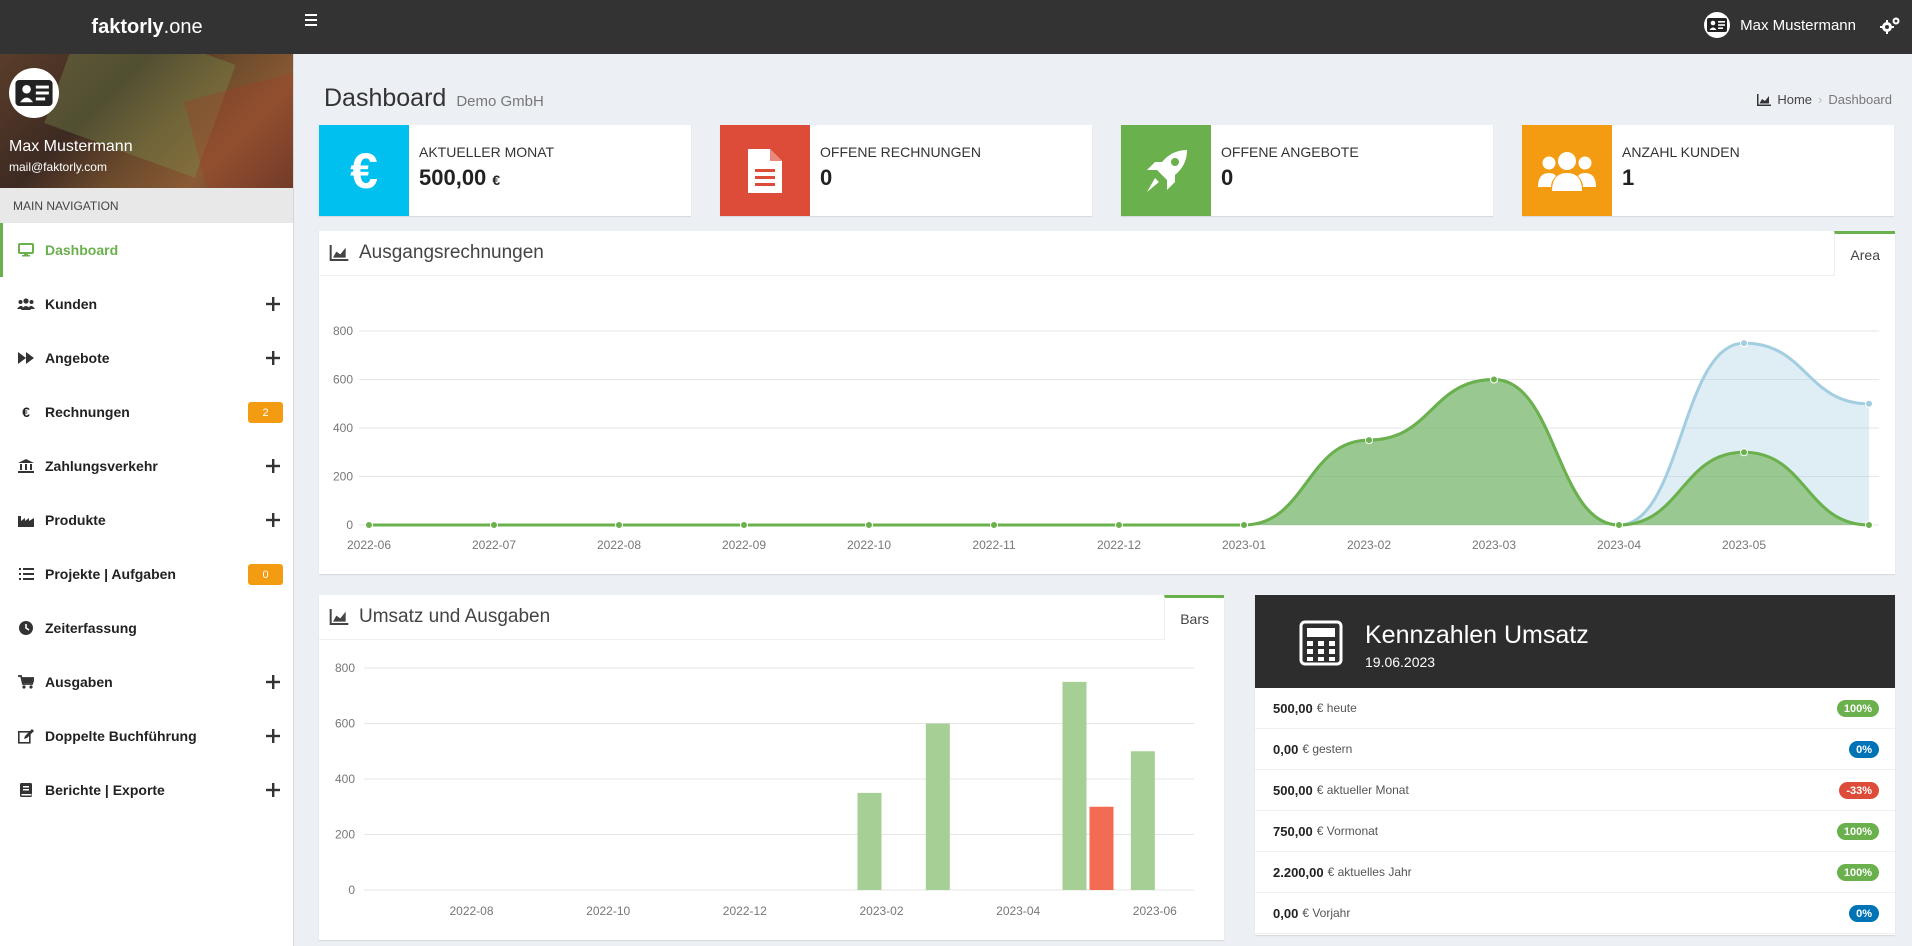 This screenshot has height=946, width=1912. I want to click on box-title: Umsatz und Ausgaben, so click(455, 616).